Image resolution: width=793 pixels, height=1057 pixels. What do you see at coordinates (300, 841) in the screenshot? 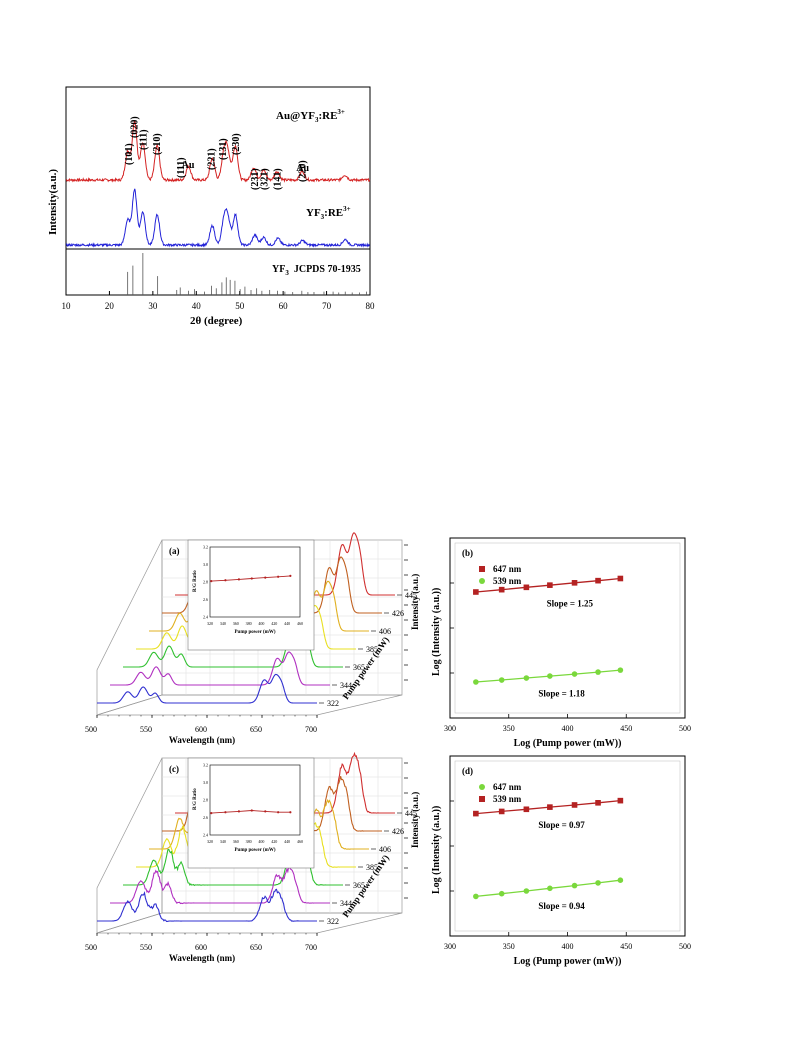
I see `inset-tick-label: 460` at bounding box center [300, 841].